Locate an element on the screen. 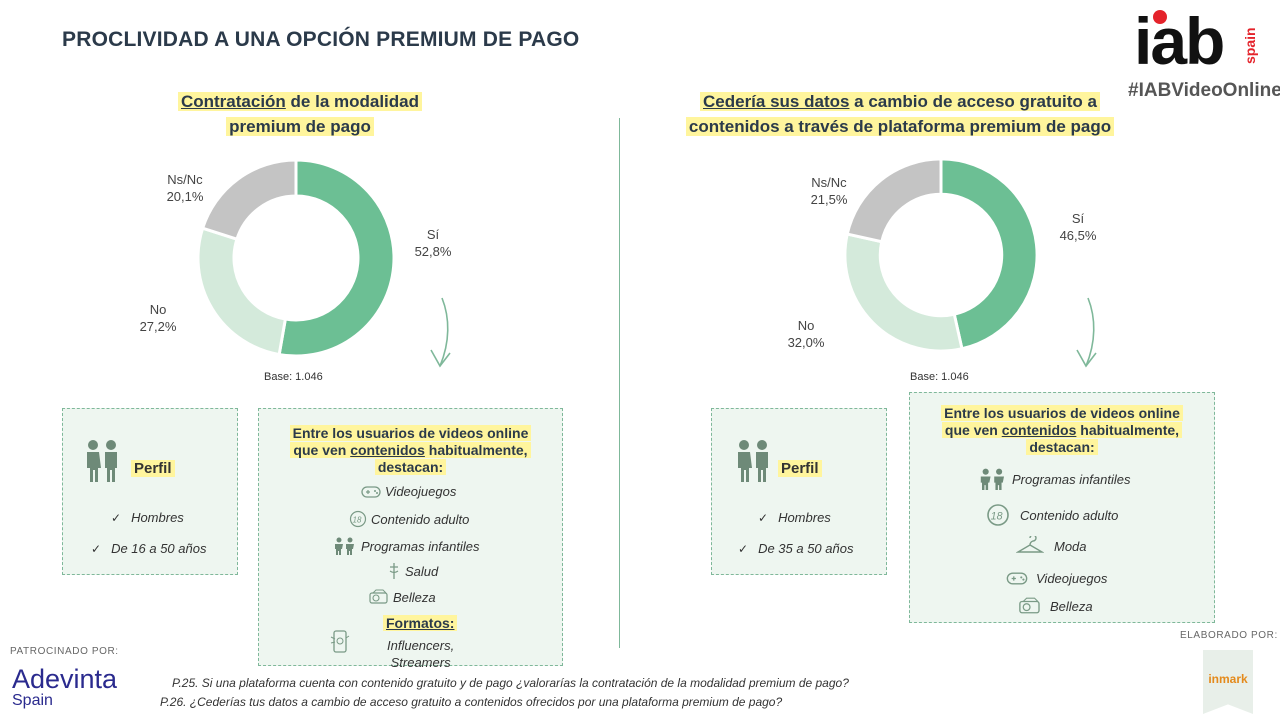 The width and height of the screenshot is (1280, 720). right-label-nsnc-value: 21,5% is located at coordinates (829, 199).